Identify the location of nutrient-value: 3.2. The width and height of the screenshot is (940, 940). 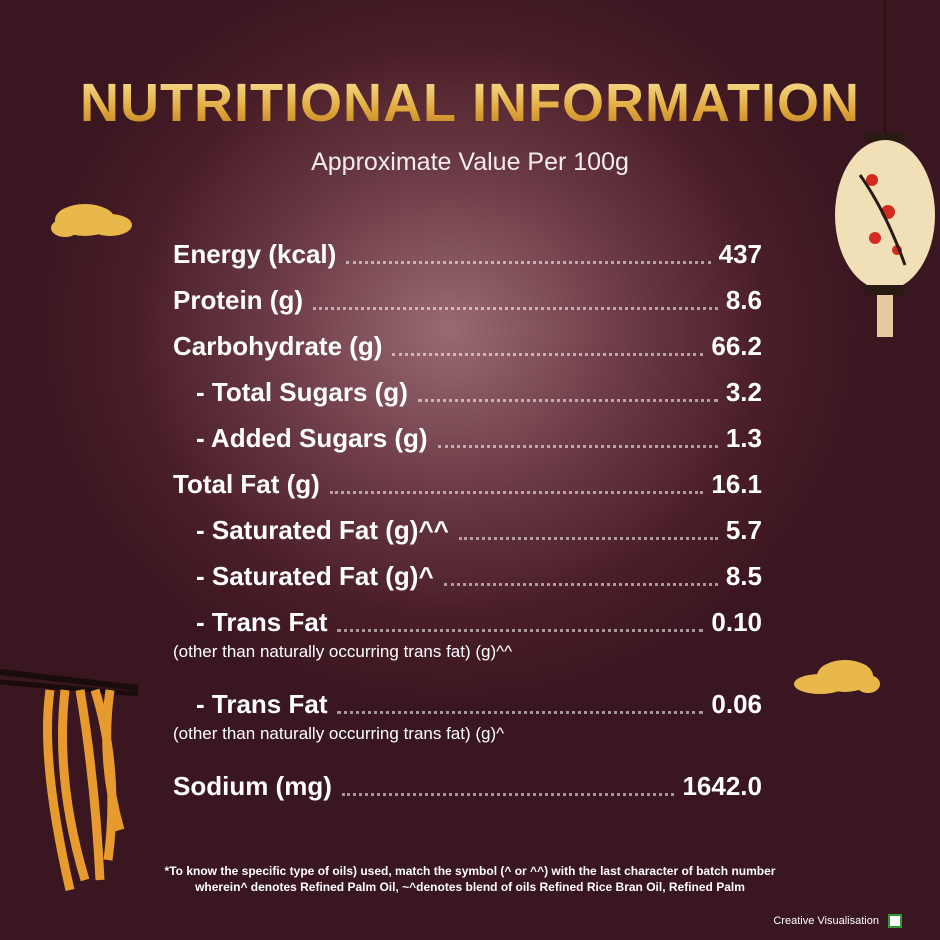
(743, 392).